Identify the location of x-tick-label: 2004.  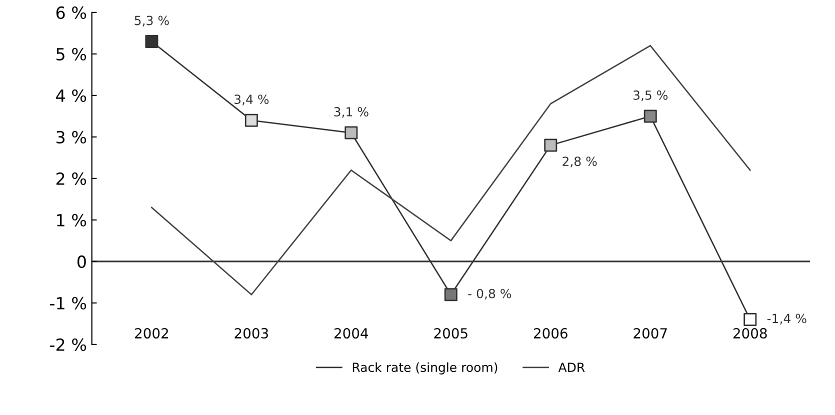
(351, 333).